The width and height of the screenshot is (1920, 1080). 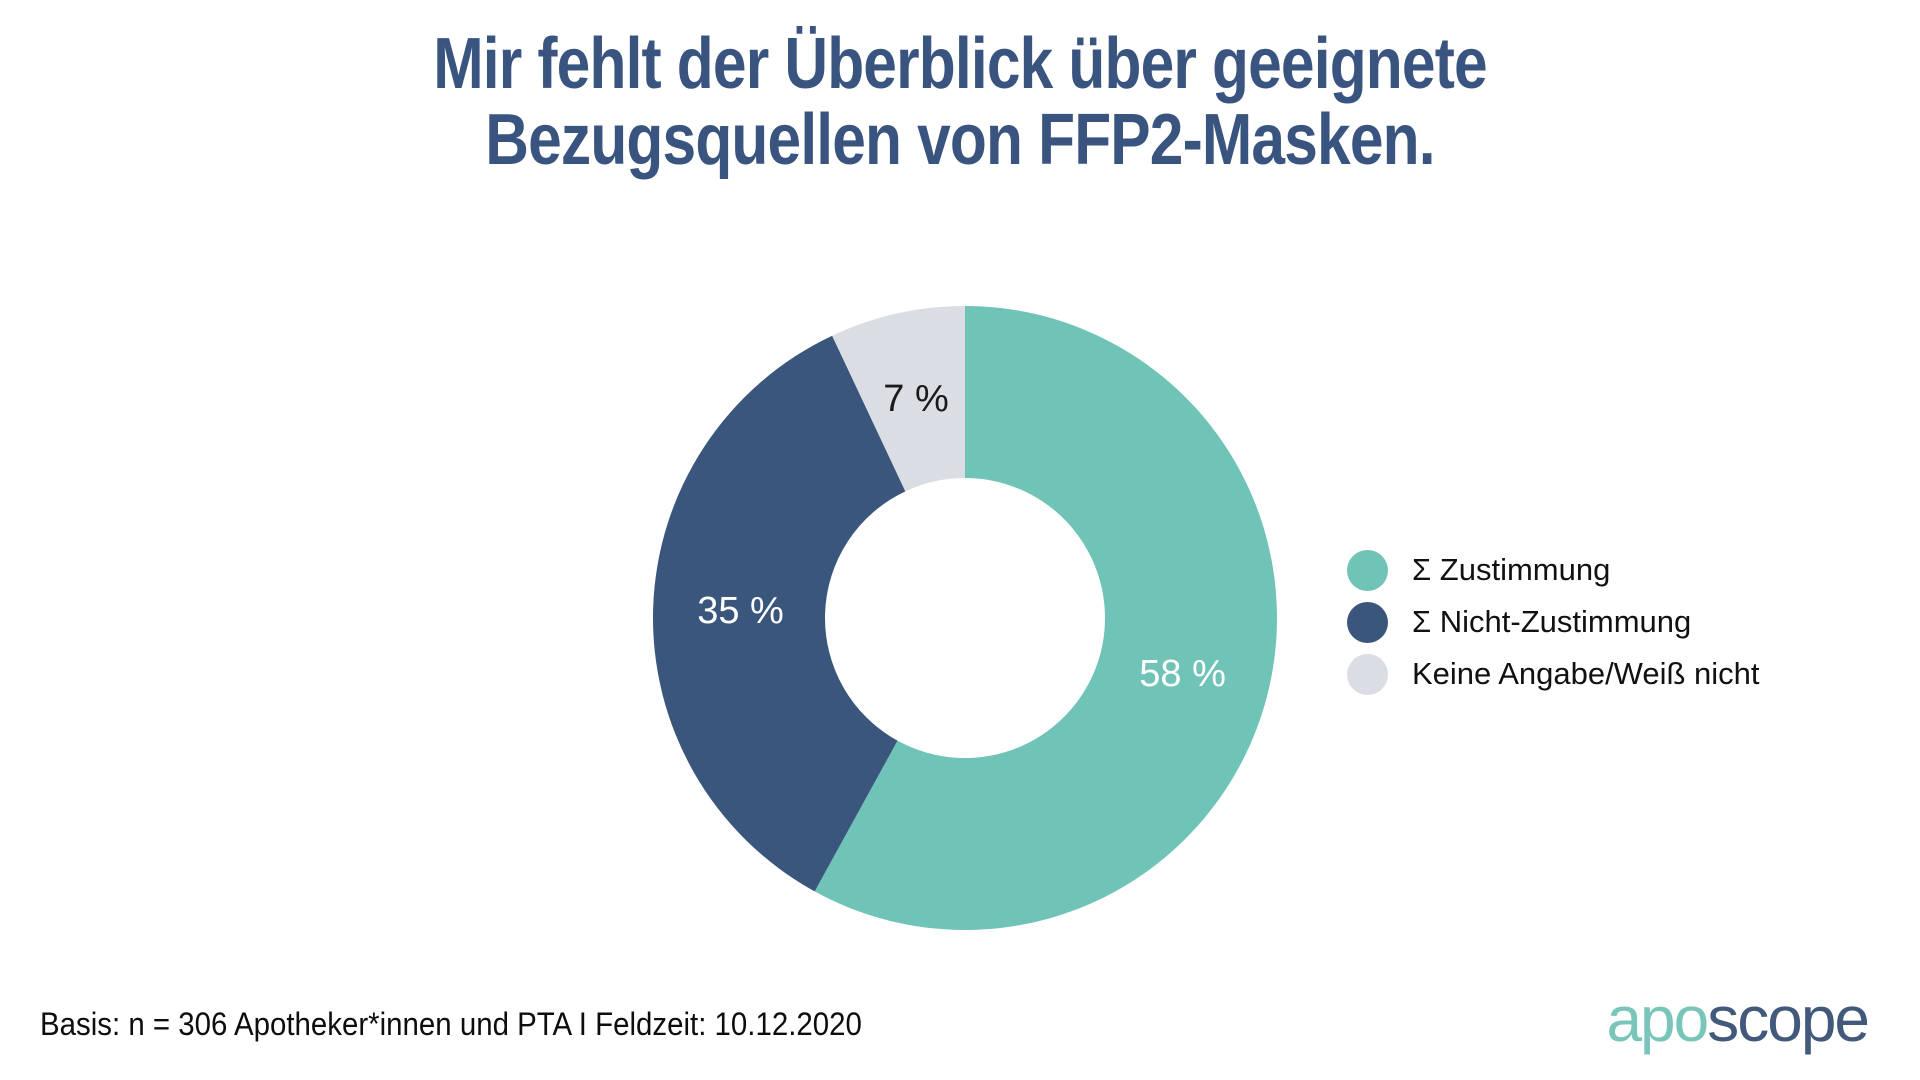 I want to click on chart-title-line1: Mir fehlt der Überblick über geeignete, so click(x=960, y=64).